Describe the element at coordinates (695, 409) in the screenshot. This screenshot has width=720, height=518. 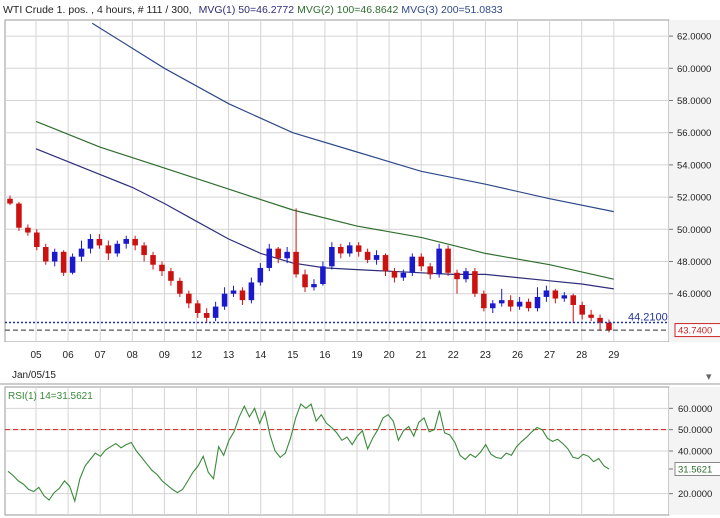
I see `rsi-tick-label: 60.0000` at that location.